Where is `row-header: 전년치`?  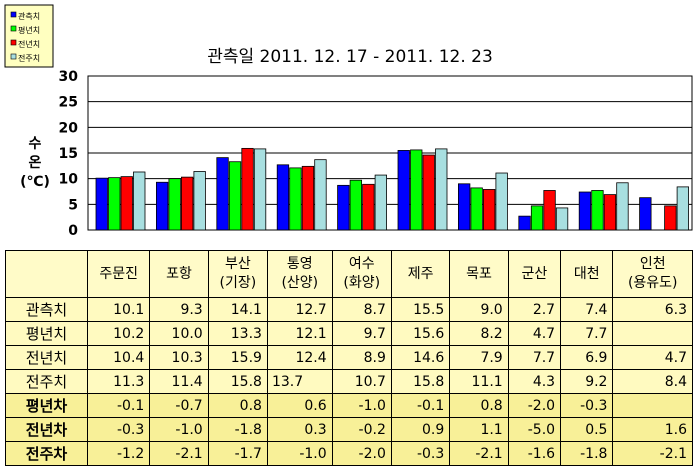 row-header: 전년치 is located at coordinates (46, 357).